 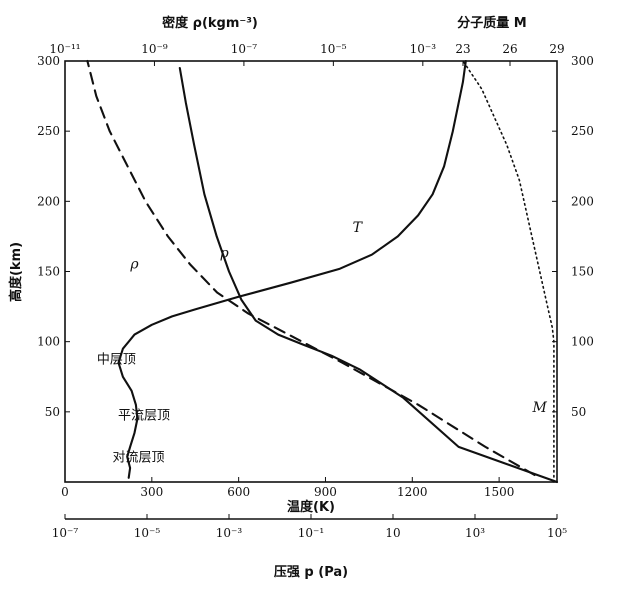 I want to click on density-tick-label-2: 10⁻⁷, so click(x=244, y=49).